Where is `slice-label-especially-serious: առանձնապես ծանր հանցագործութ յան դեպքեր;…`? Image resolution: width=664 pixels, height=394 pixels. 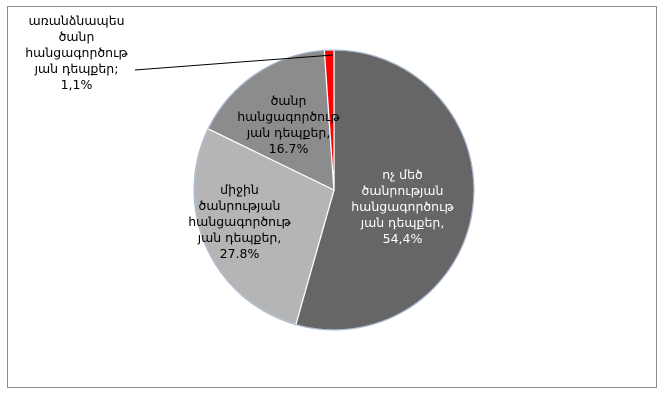 slice-label-especially-serious: առանձնապես ծանր հանցագործութ յան դեպքեր;… is located at coordinates (76, 52).